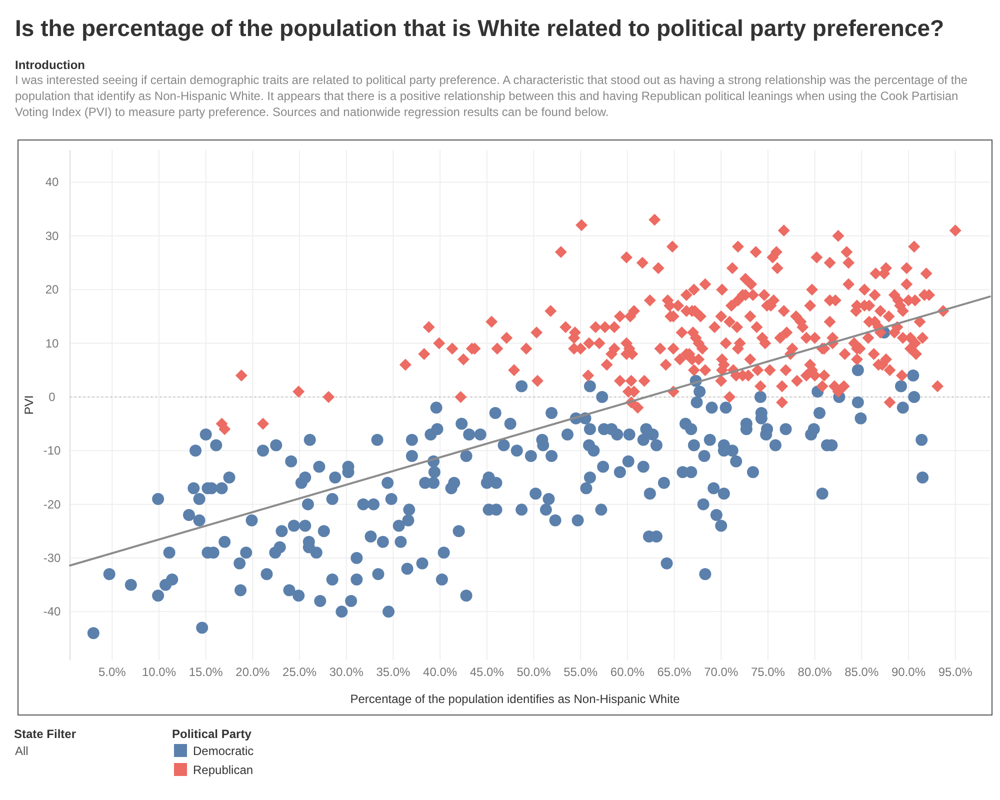  I want to click on x-tick-label: 95.0%, so click(955, 672).